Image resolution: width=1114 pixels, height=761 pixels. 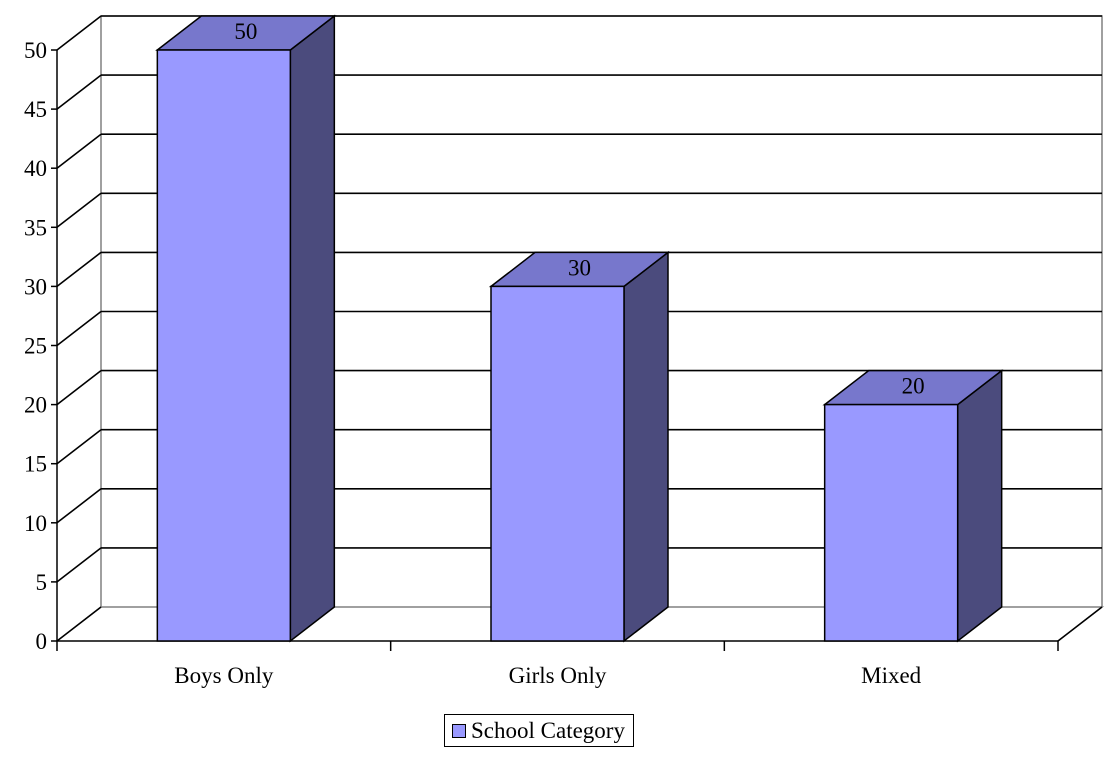 I want to click on legend: School Category, so click(x=539, y=730).